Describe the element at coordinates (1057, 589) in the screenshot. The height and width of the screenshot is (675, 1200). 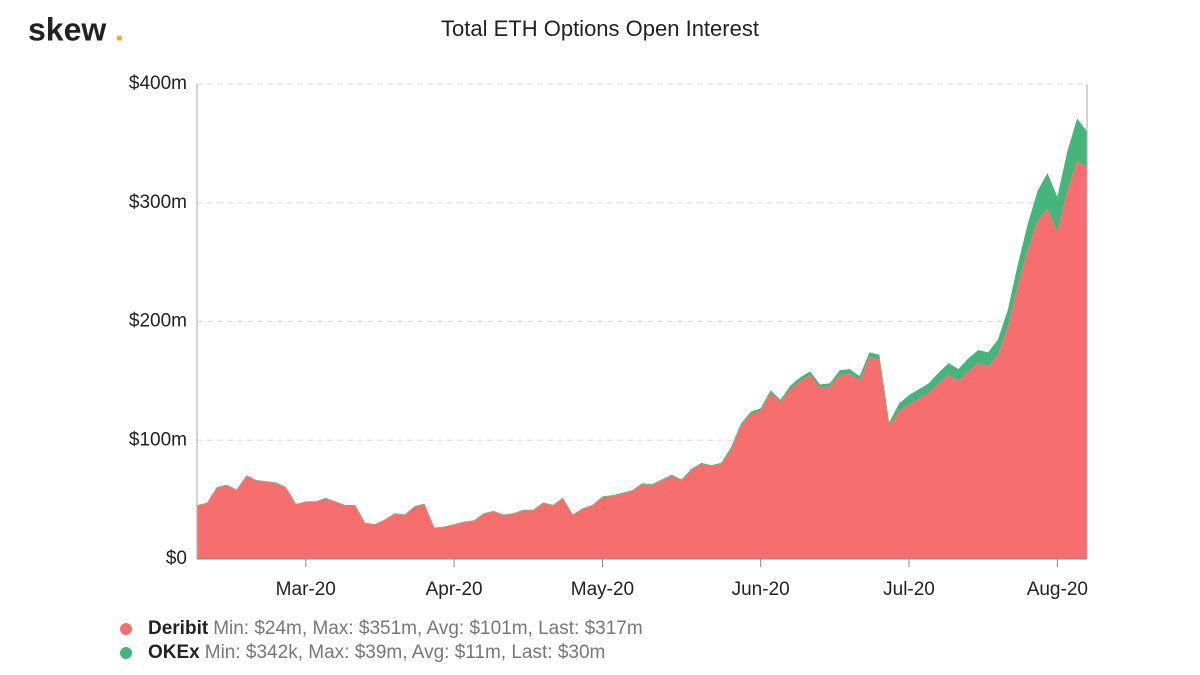
I see `x-tick-label: Aug-20` at that location.